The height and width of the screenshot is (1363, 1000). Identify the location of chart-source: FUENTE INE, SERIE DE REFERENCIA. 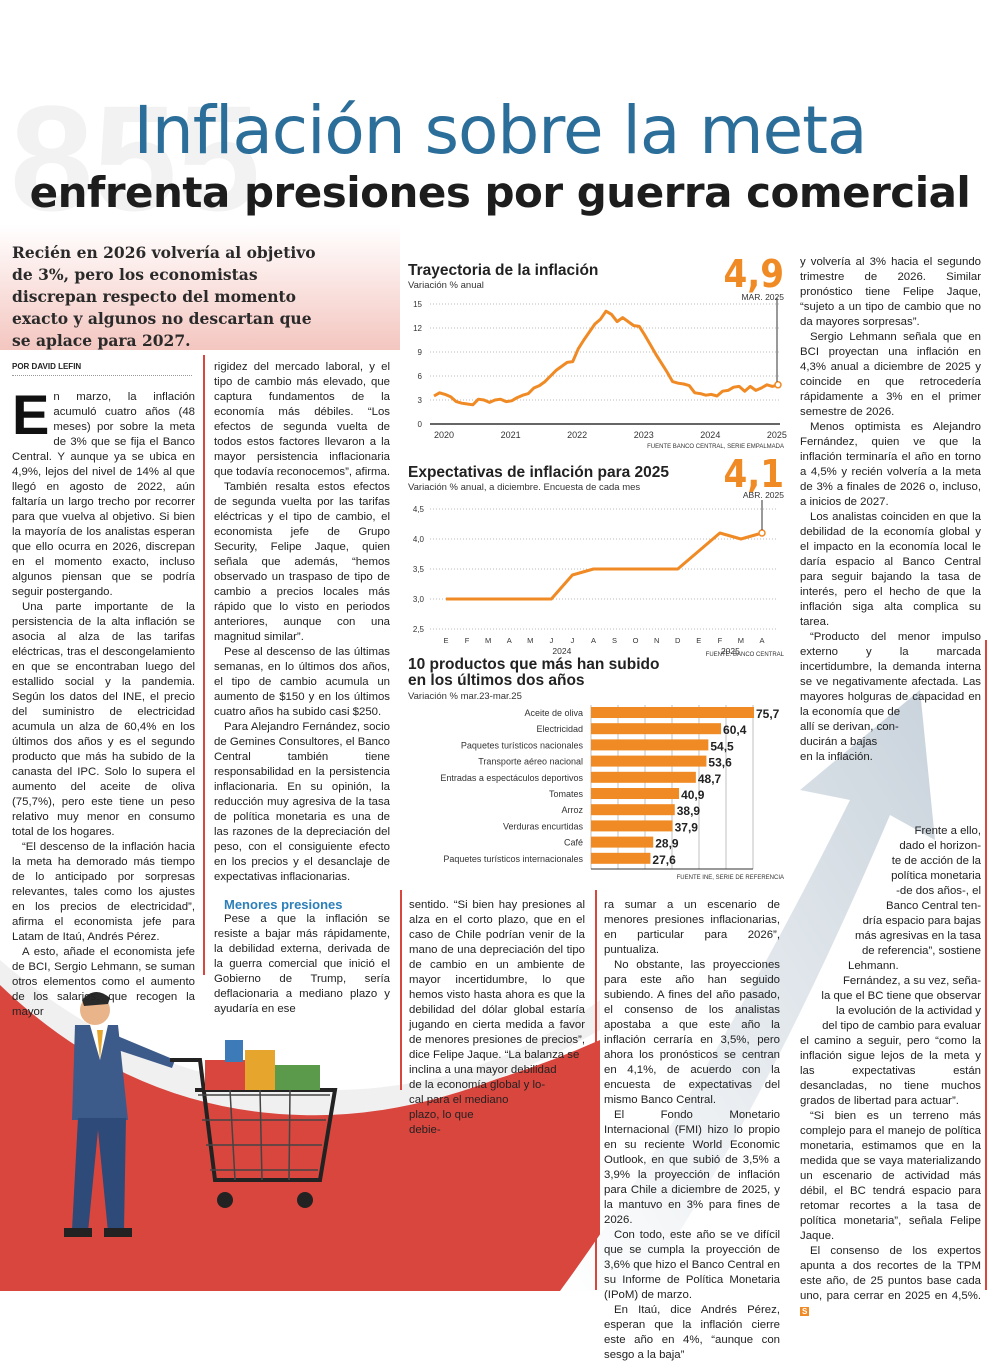
(730, 878).